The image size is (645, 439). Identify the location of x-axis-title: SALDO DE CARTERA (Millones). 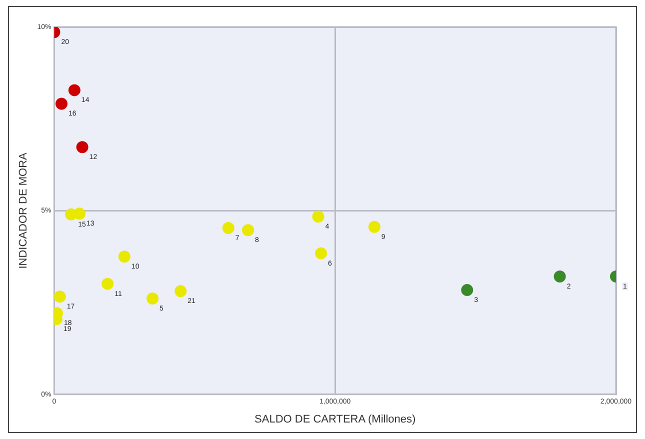
(335, 419).